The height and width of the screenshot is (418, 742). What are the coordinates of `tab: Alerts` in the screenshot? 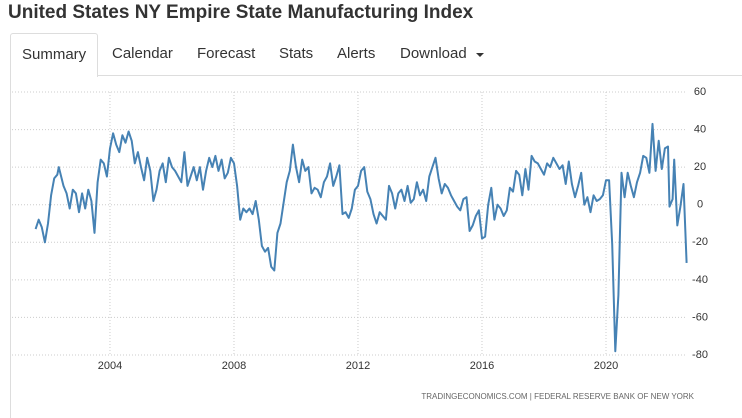 It's located at (356, 53).